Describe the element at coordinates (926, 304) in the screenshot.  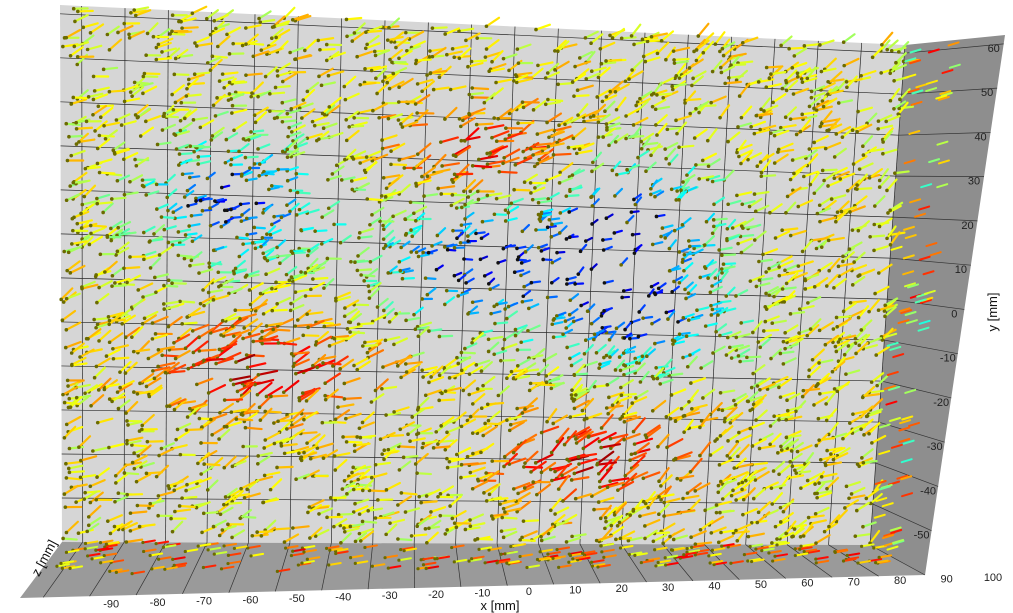
I see `side-gridline` at that location.